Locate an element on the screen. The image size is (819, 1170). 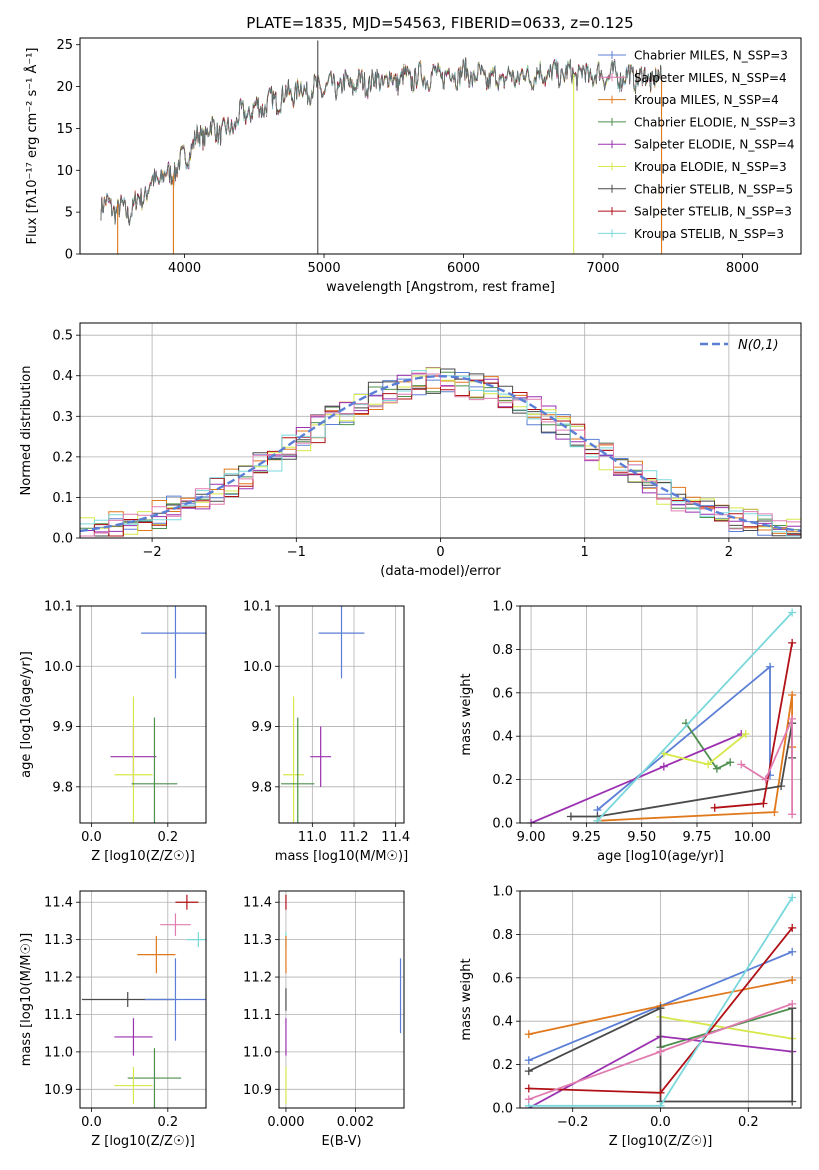
x-tick-label: −1 is located at coordinates (296, 552).